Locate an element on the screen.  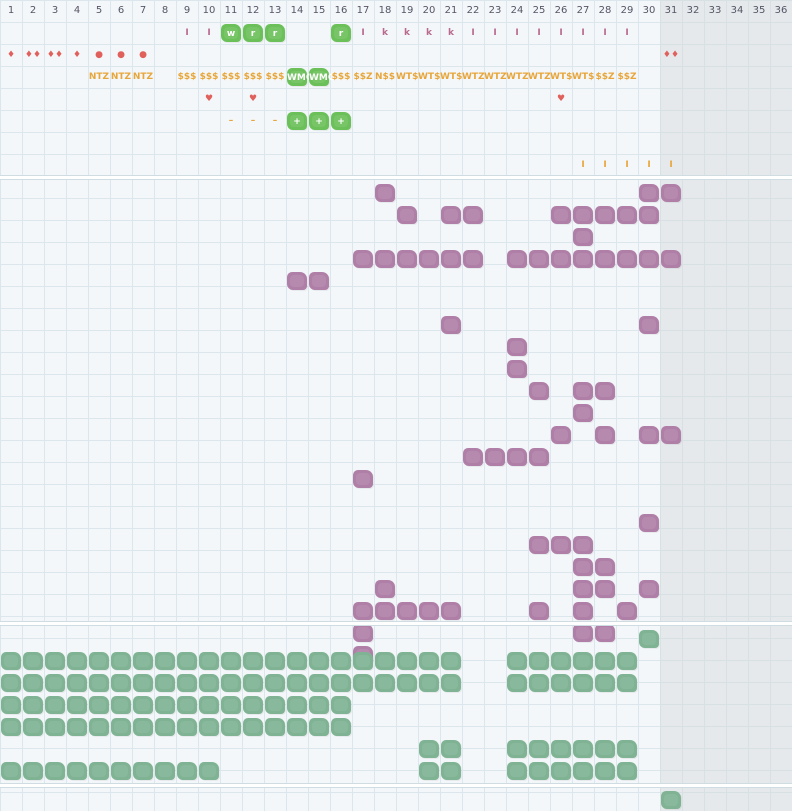
cell-marker: N$$ is located at coordinates (385, 77).